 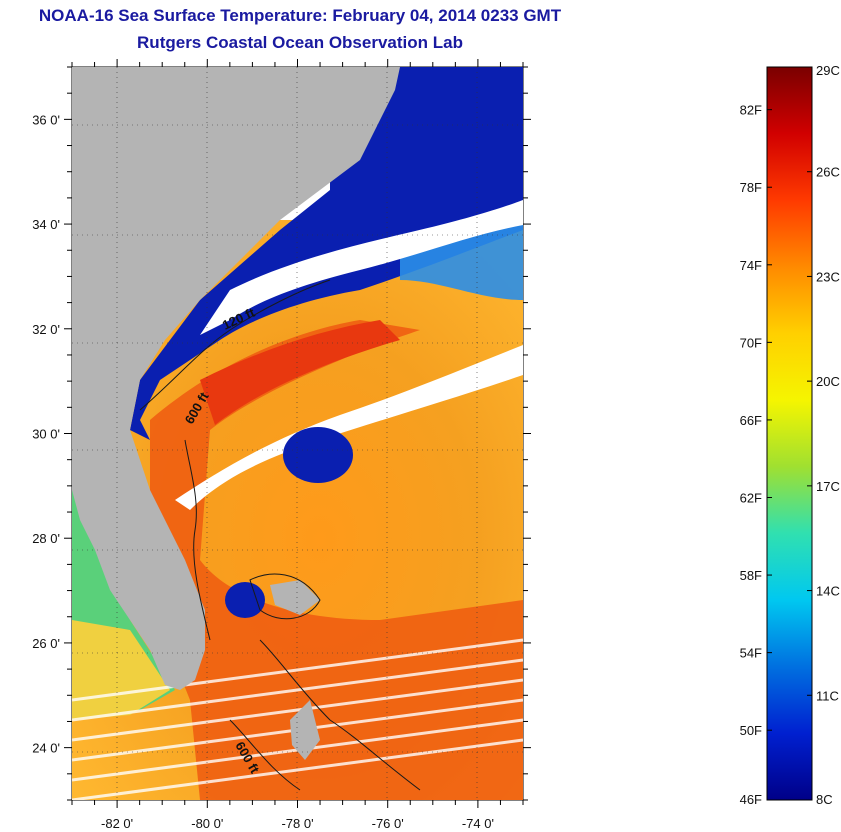 What do you see at coordinates (478, 823) in the screenshot?
I see `lon-label: -74 0'` at bounding box center [478, 823].